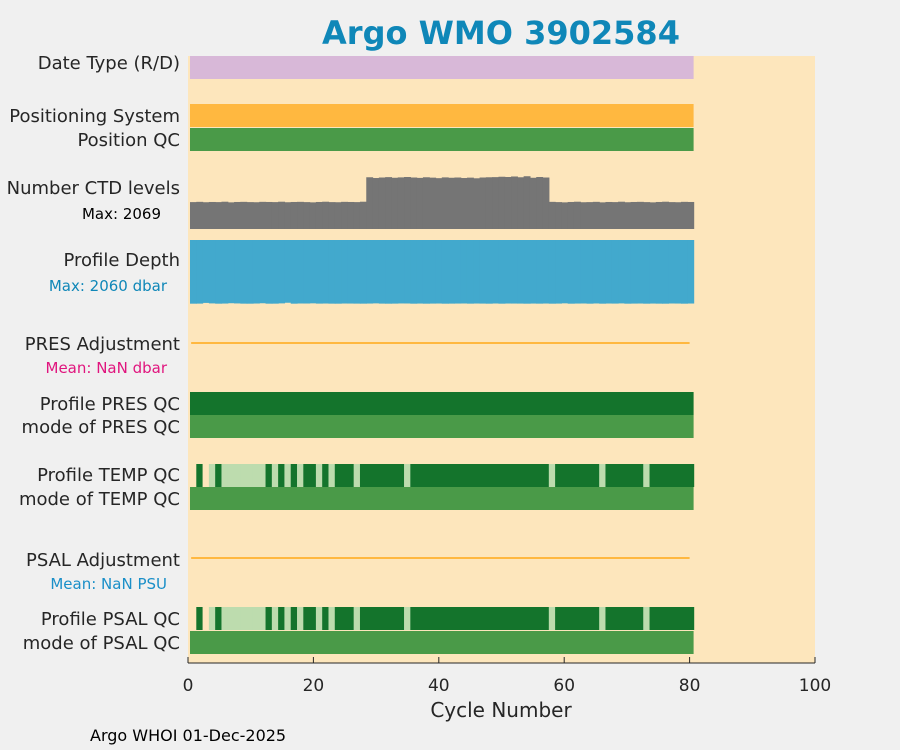  I want to click on mode-psal-qc-label: mode of PSAL QC, so click(101, 643).